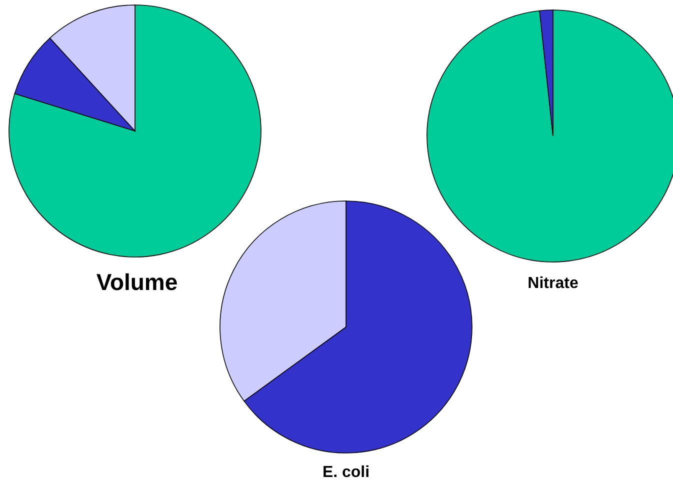 This screenshot has height=485, width=673. I want to click on text: E. coli, so click(346, 472).